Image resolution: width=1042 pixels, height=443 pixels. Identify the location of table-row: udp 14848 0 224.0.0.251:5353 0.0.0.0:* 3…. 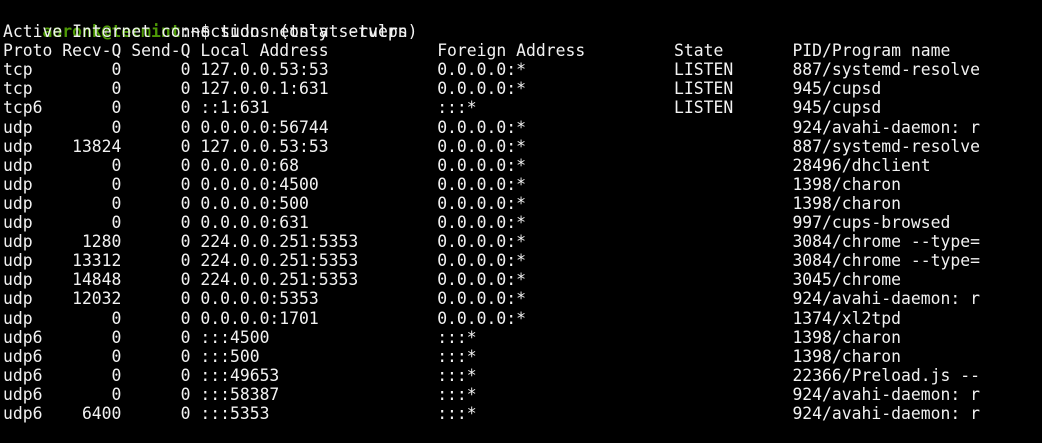
(452, 280).